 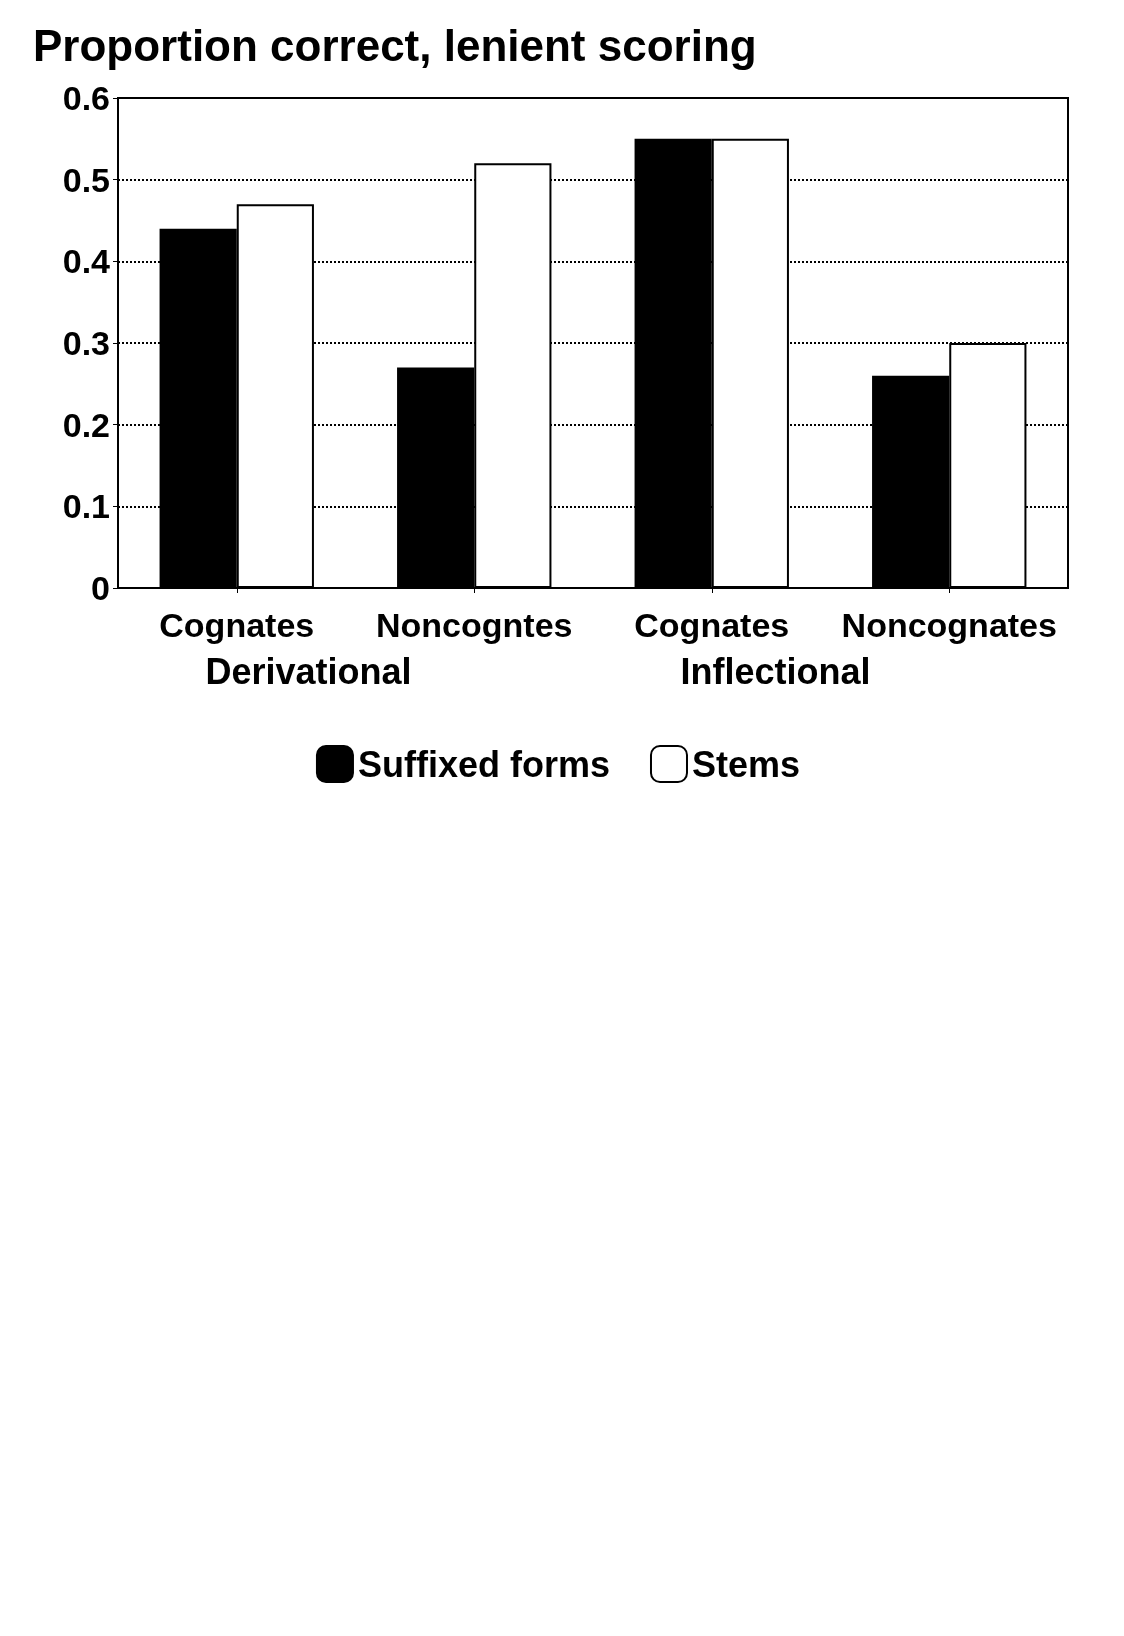 What do you see at coordinates (86, 98) in the screenshot?
I see `y-tick-label: 0.6` at bounding box center [86, 98].